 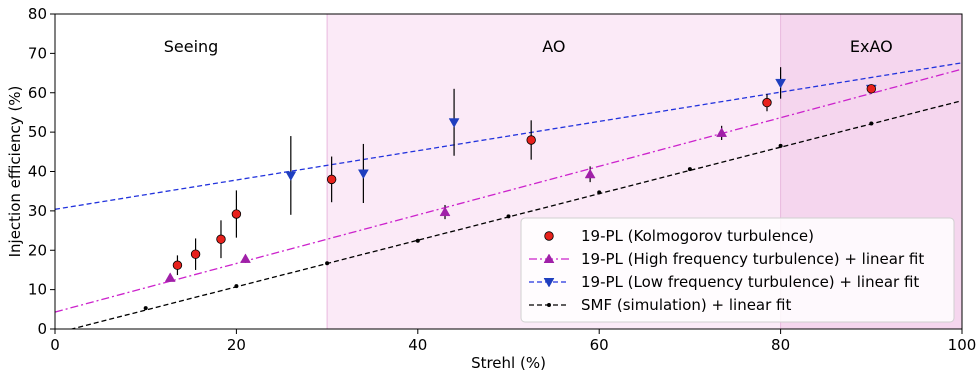 I want to click on x-tick-label: 100, so click(x=962, y=345).